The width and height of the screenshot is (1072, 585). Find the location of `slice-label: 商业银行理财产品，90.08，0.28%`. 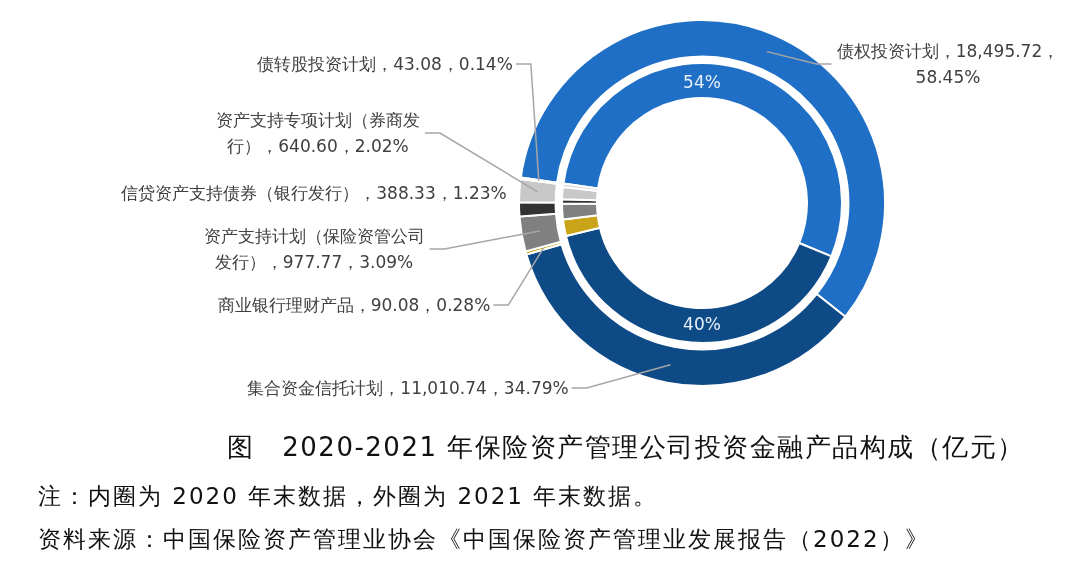

slice-label: 商业银行理财产品，90.08，0.28% is located at coordinates (354, 305).